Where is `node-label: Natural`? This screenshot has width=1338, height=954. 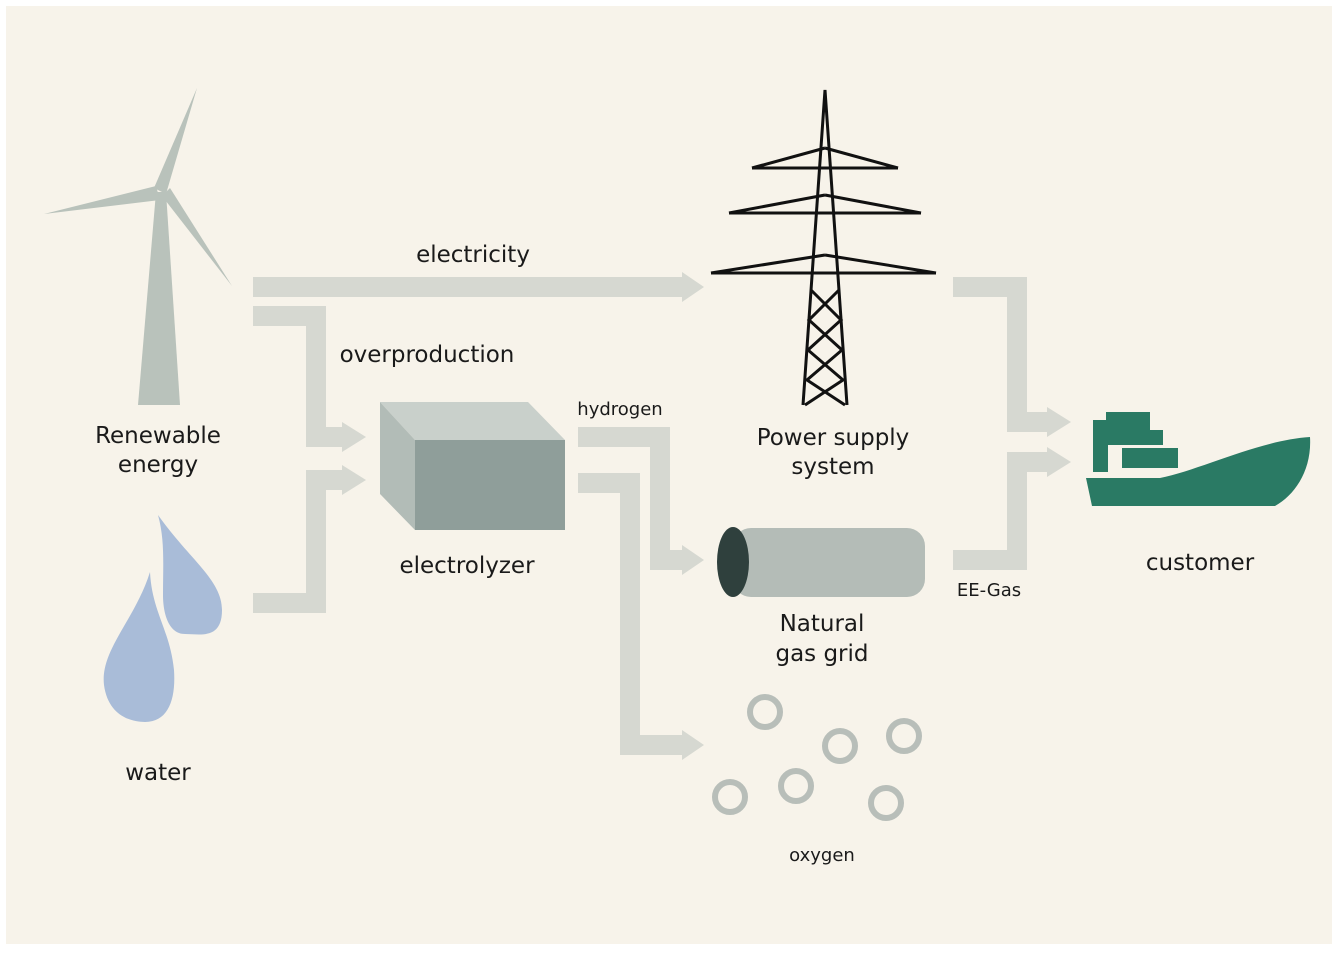 node-label: Natural is located at coordinates (822, 624).